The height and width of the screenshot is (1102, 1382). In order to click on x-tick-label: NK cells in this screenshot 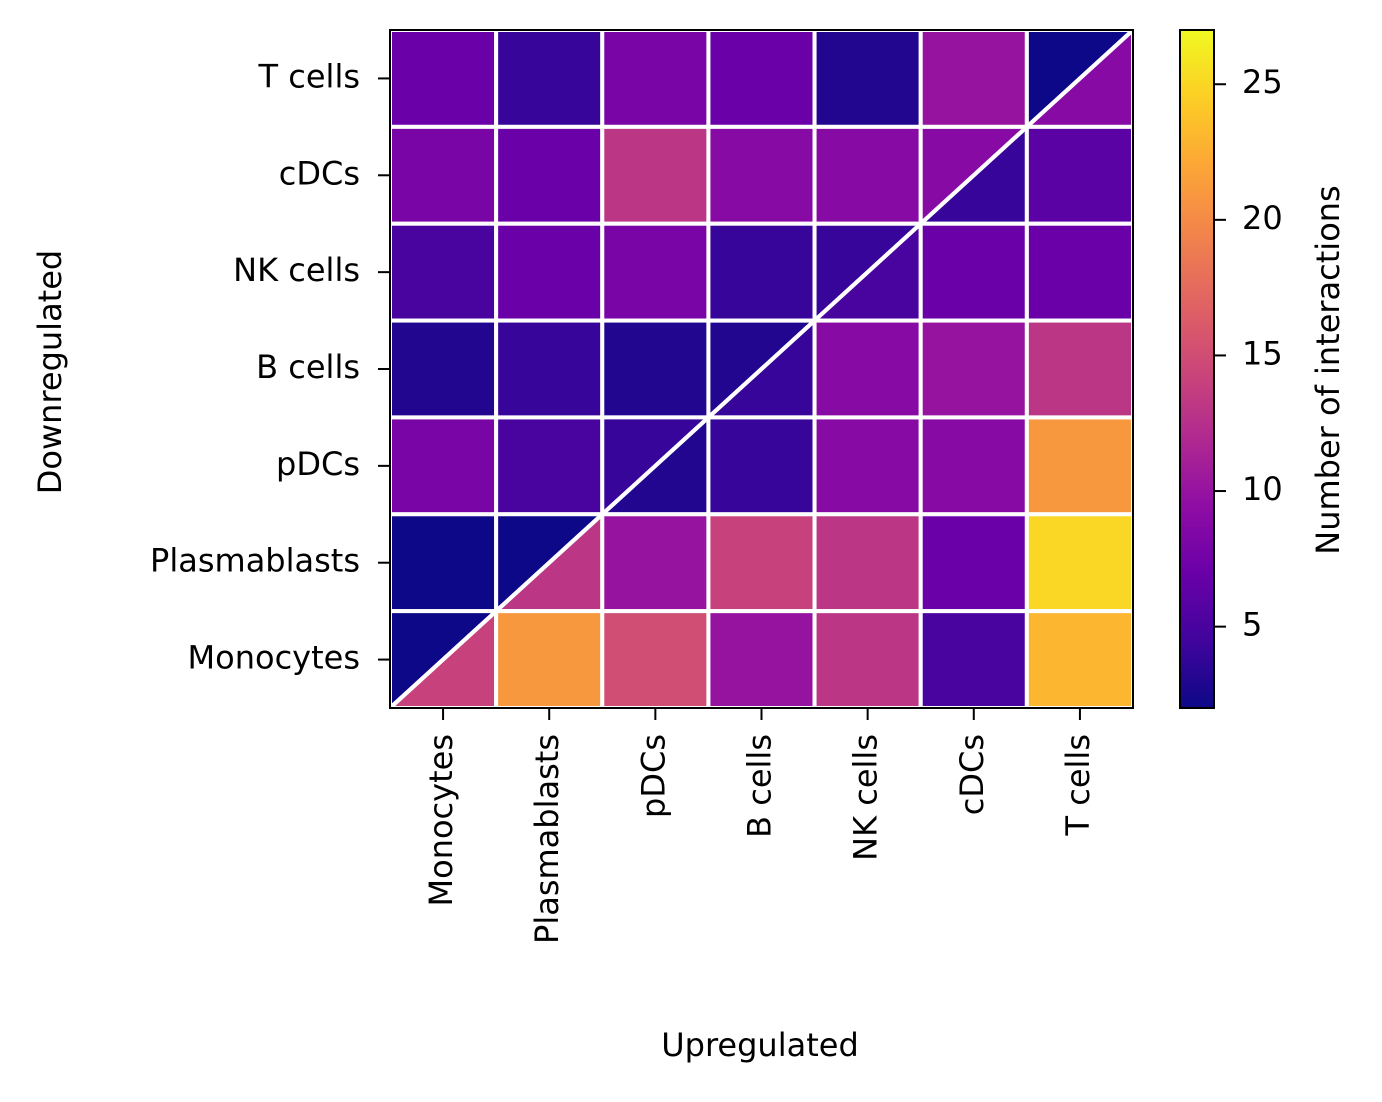, I will do `click(866, 797)`.